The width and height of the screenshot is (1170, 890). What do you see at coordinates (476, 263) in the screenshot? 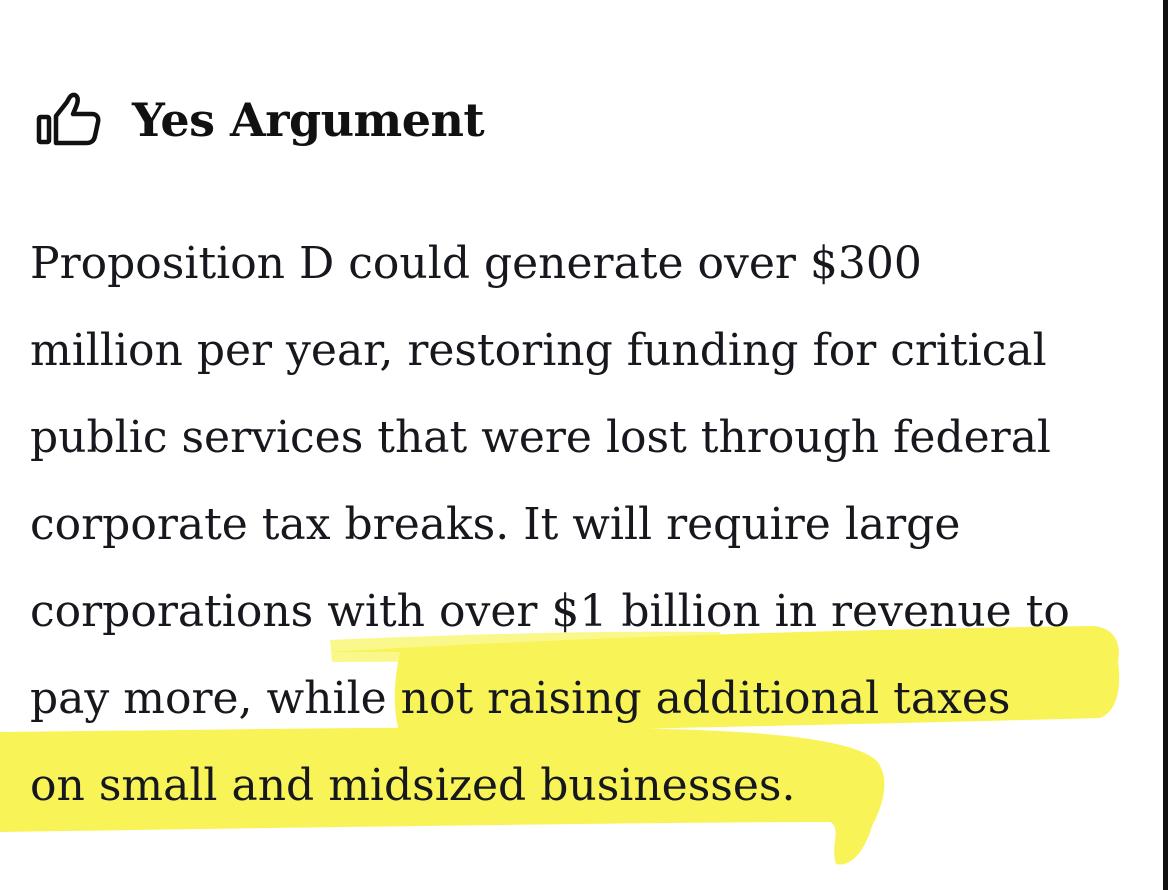
I see `argument-line: Proposition D could generate over $300` at bounding box center [476, 263].